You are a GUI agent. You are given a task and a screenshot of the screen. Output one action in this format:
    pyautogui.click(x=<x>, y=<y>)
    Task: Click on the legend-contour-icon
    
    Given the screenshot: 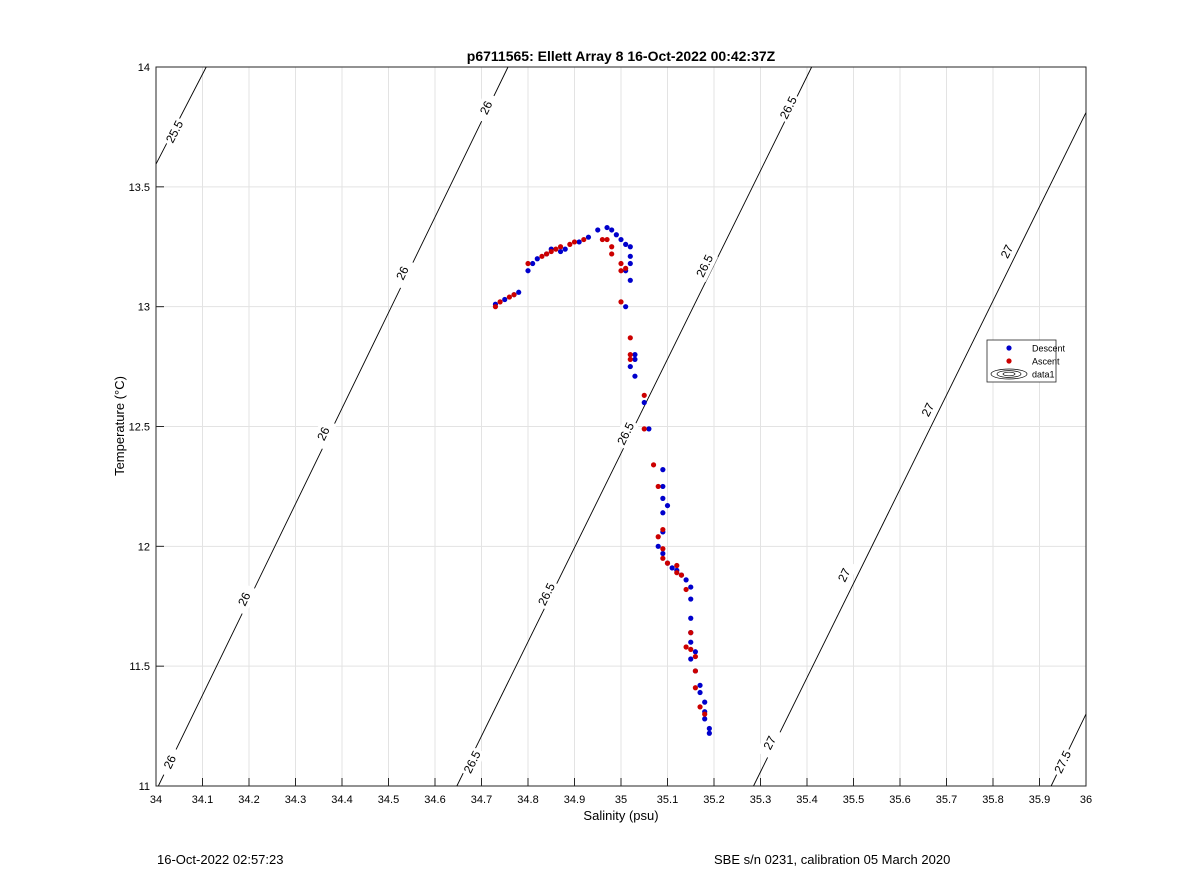 What is the action you would take?
    pyautogui.click(x=1009, y=374)
    